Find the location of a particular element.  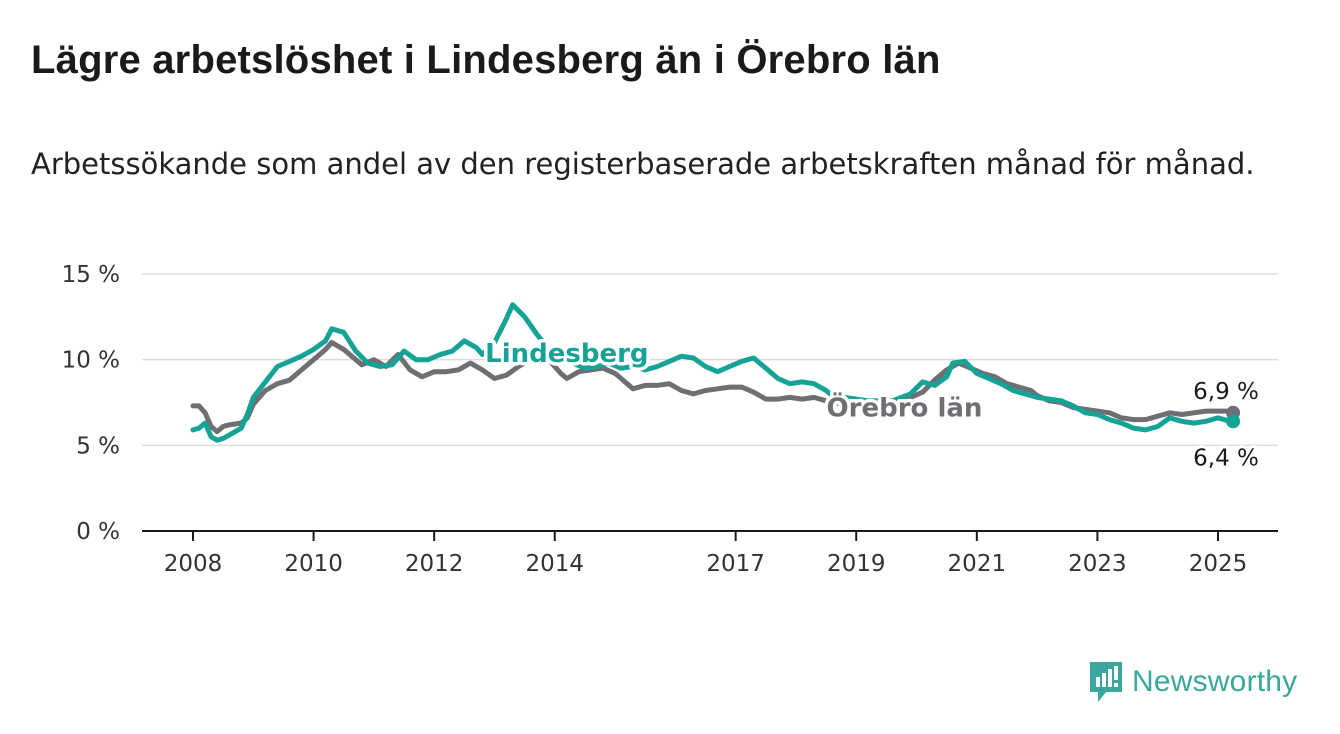

newsworthy-logo-icon is located at coordinates (1106, 682).